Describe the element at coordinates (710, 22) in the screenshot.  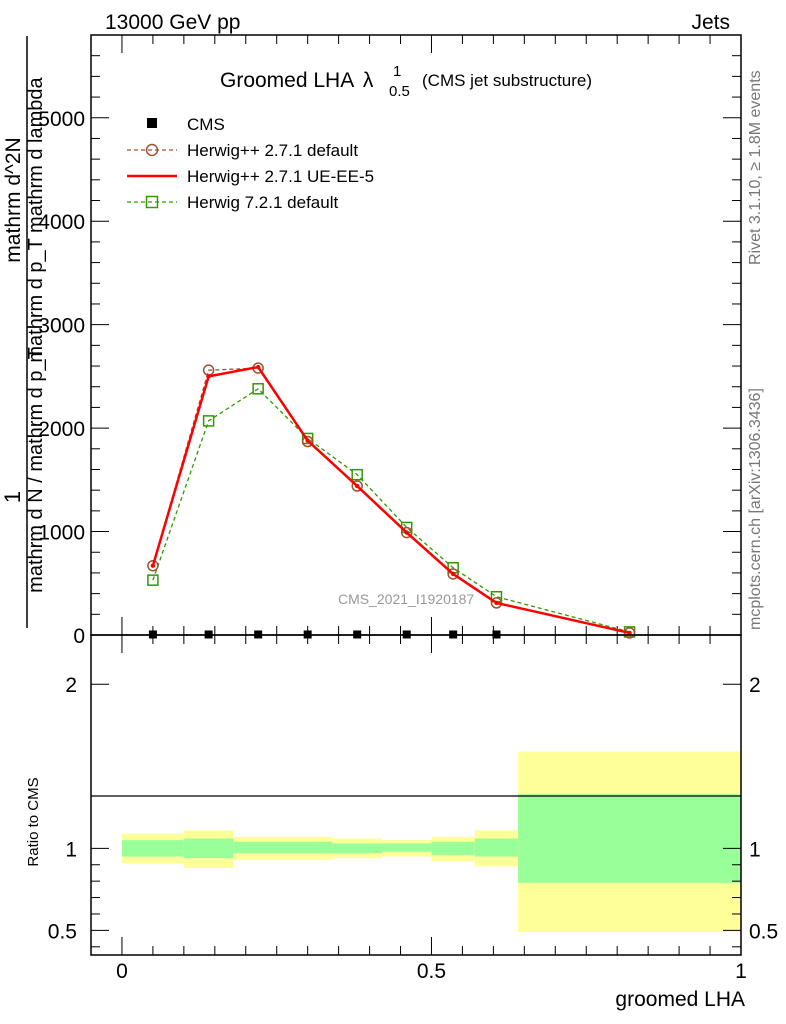
I see `header-right: Jets` at that location.